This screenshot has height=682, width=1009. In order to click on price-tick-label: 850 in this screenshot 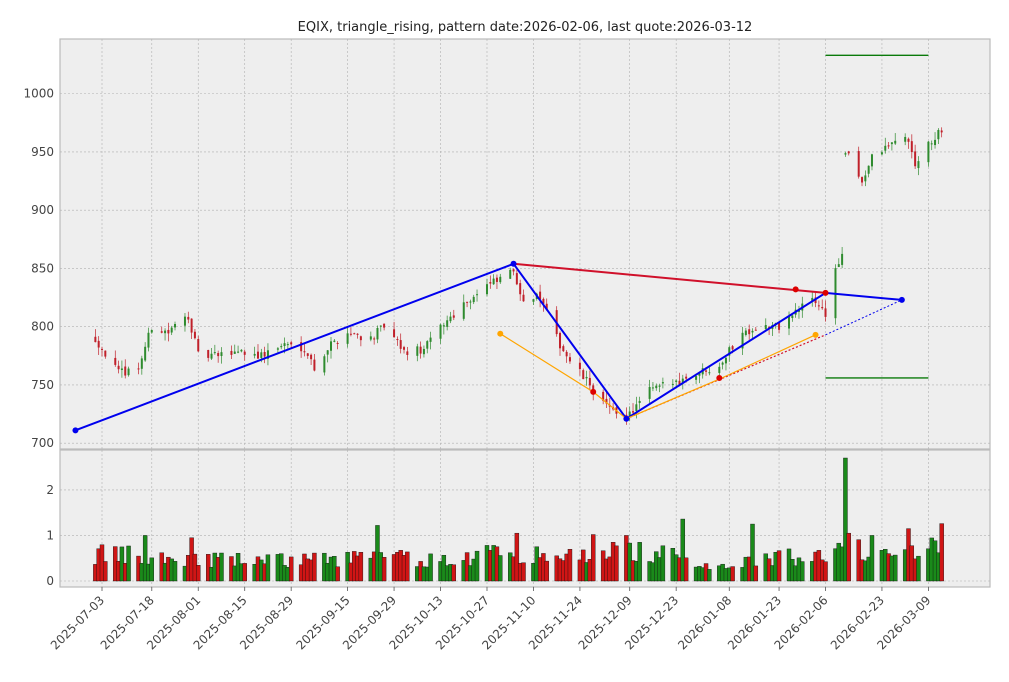, I will do `click(42, 268)`.